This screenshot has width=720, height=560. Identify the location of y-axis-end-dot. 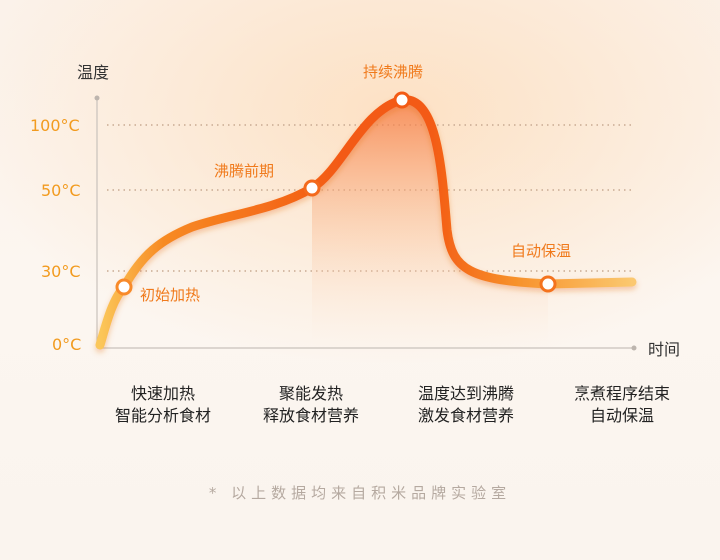
(97, 98).